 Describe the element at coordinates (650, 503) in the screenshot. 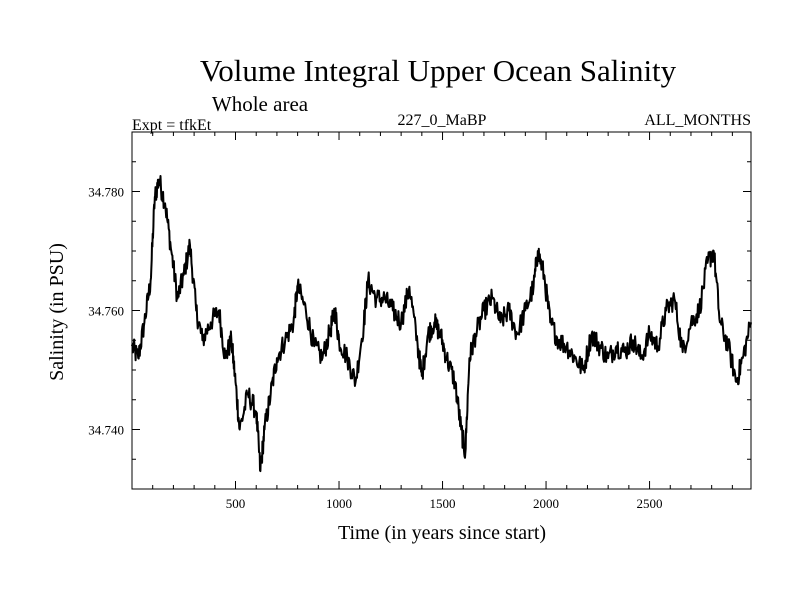

I see `x-tick-label: 2500` at that location.